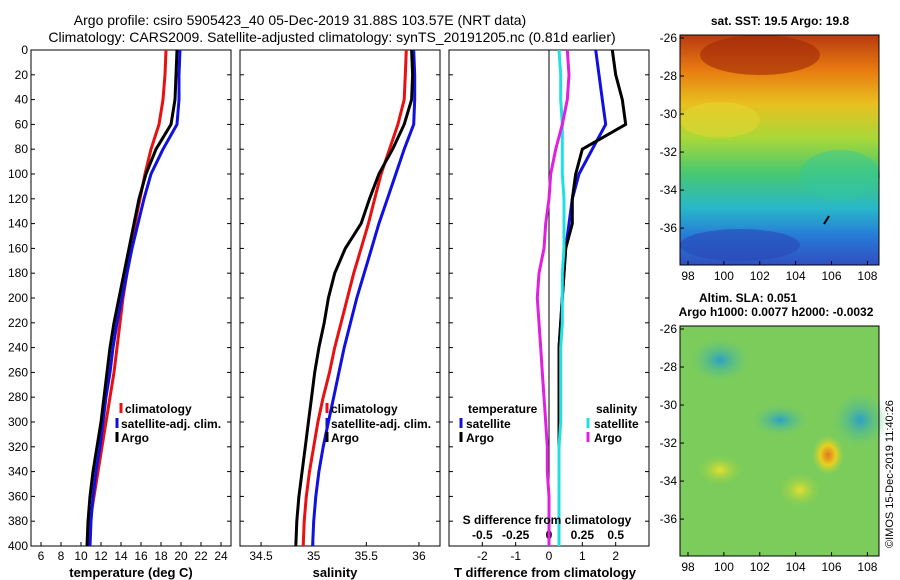 The image size is (900, 580). What do you see at coordinates (419, 556) in the screenshot?
I see `x-tick-label: 36` at bounding box center [419, 556].